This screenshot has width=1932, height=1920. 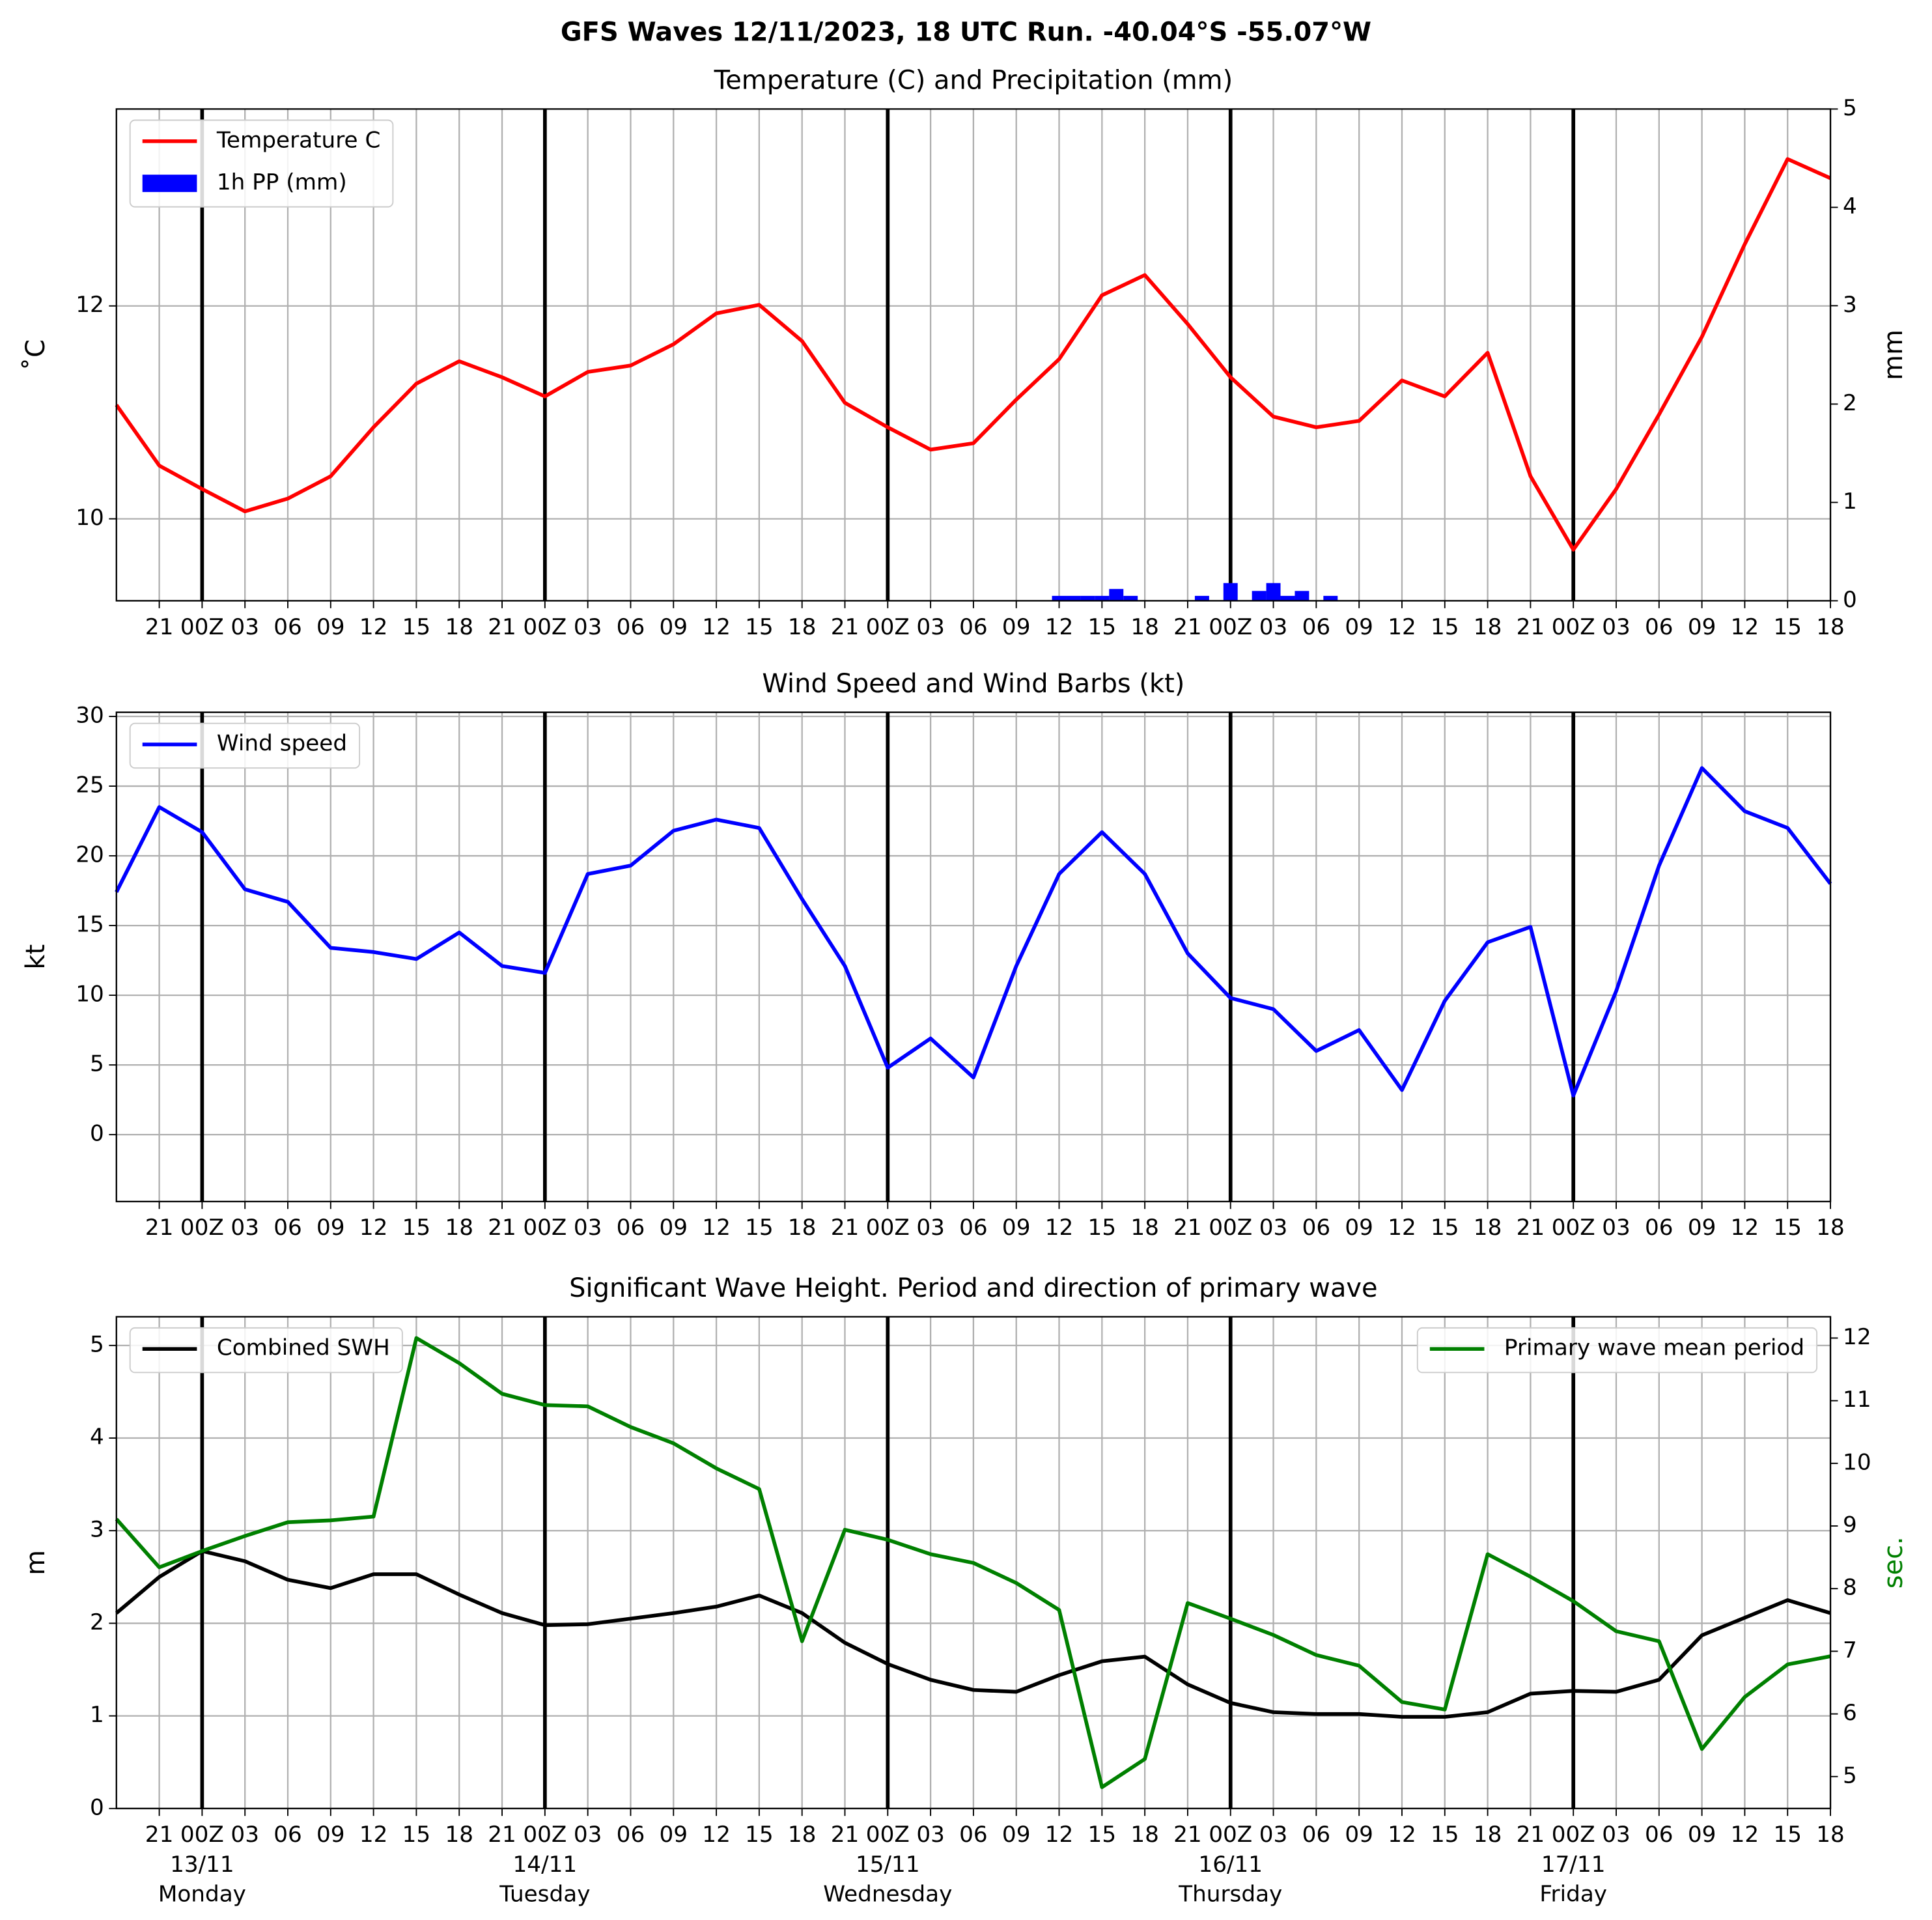 I want to click on legend-label: Combined SWH, so click(x=303, y=1348).